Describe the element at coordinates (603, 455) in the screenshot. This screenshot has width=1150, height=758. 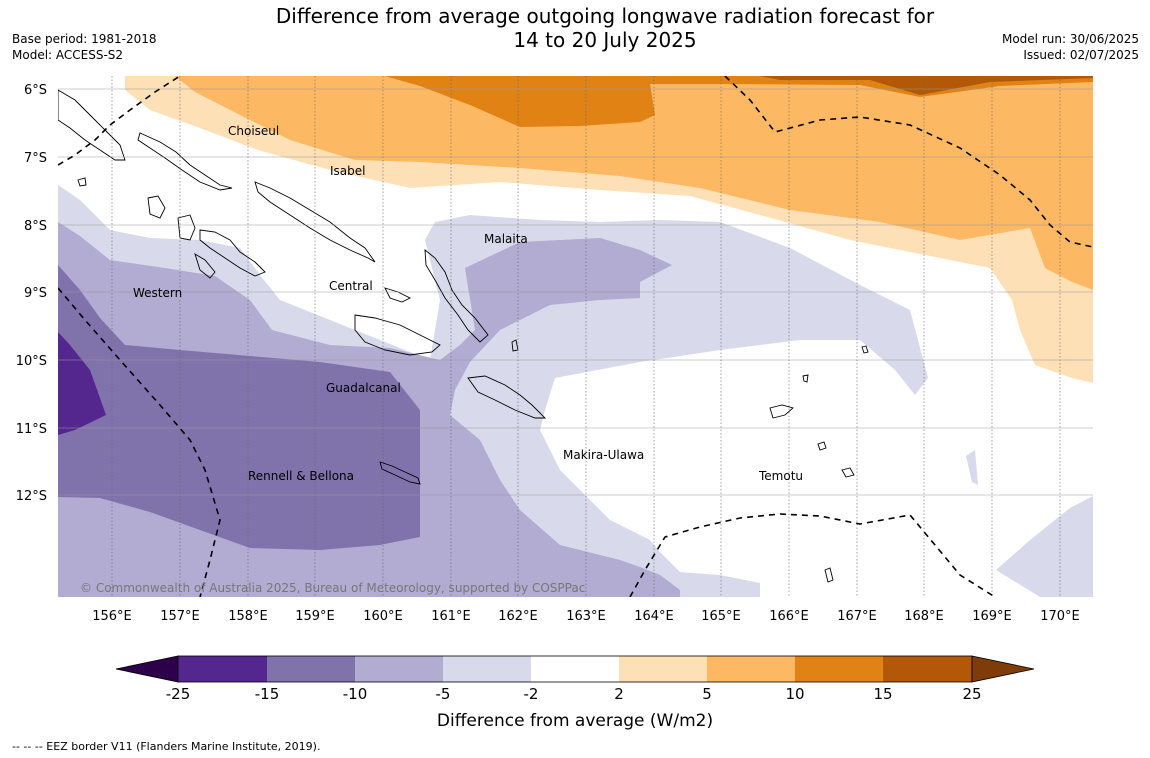
I see `label-makira-ulawa: Makira-Ulawa` at that location.